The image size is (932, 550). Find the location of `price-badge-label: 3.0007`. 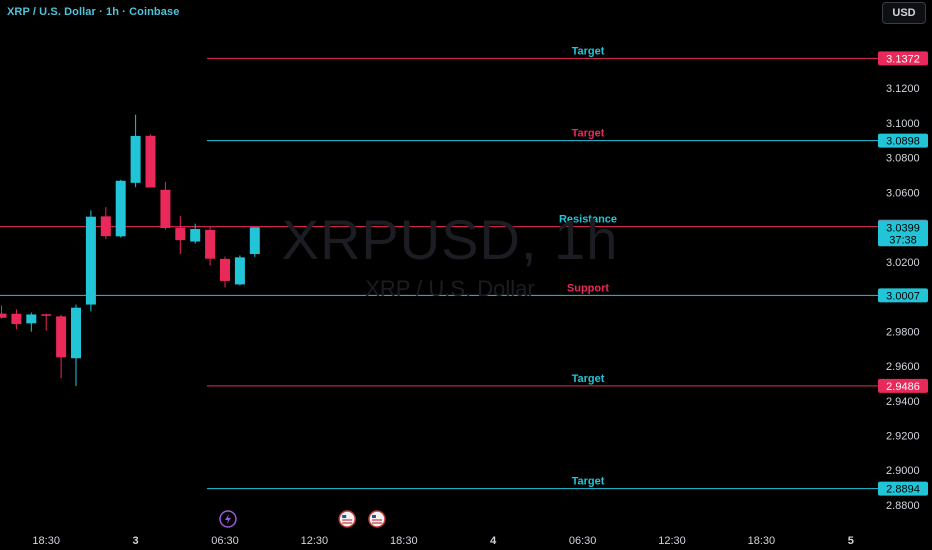

price-badge-label: 3.0007 is located at coordinates (903, 296).